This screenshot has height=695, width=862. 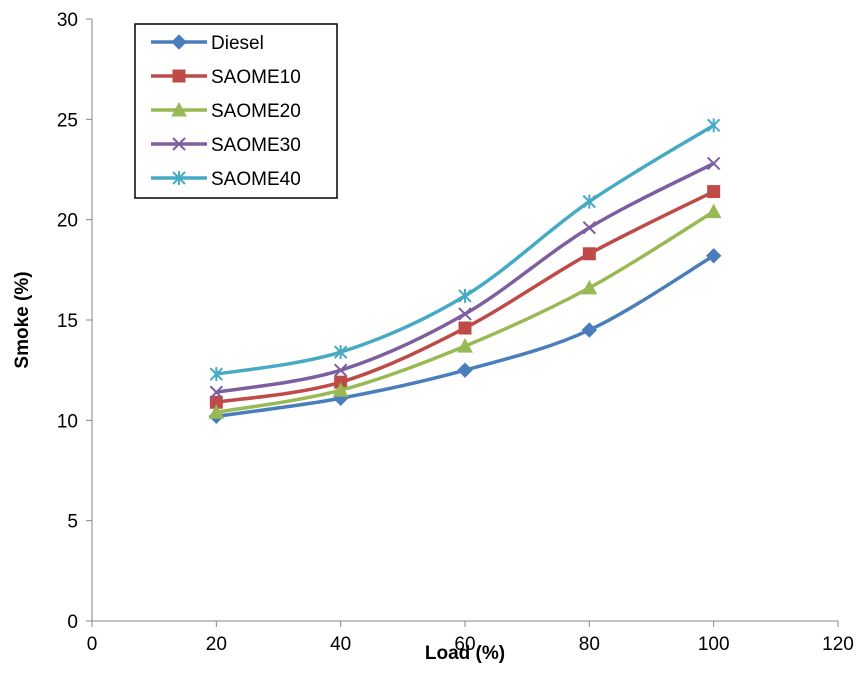 I want to click on y-axis-title: Smoke (%), so click(x=22, y=319).